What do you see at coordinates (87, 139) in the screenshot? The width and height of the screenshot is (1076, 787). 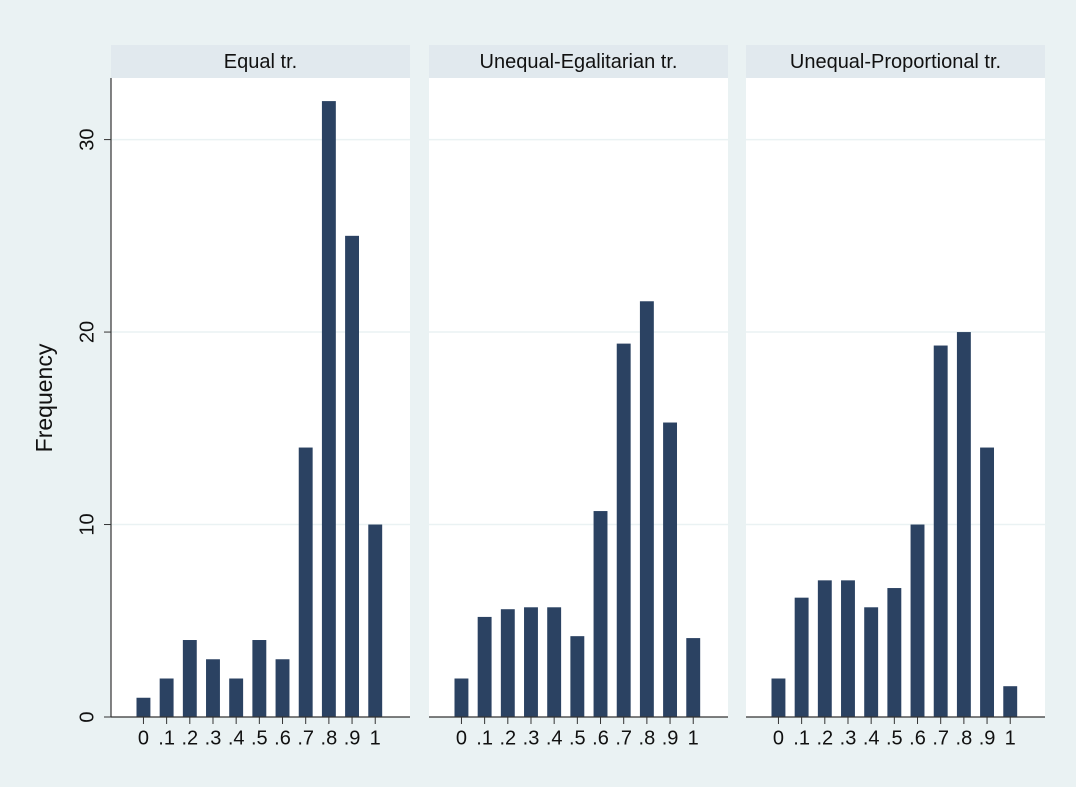 I see `y-tick-label: 30` at bounding box center [87, 139].